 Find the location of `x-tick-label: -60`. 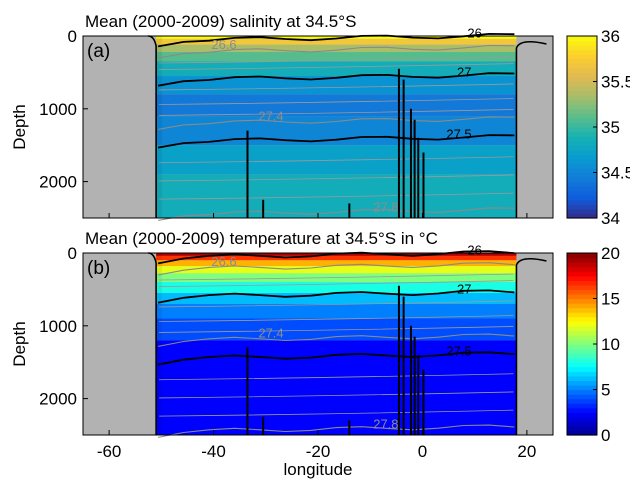

x-tick-label: -60 is located at coordinates (109, 451).